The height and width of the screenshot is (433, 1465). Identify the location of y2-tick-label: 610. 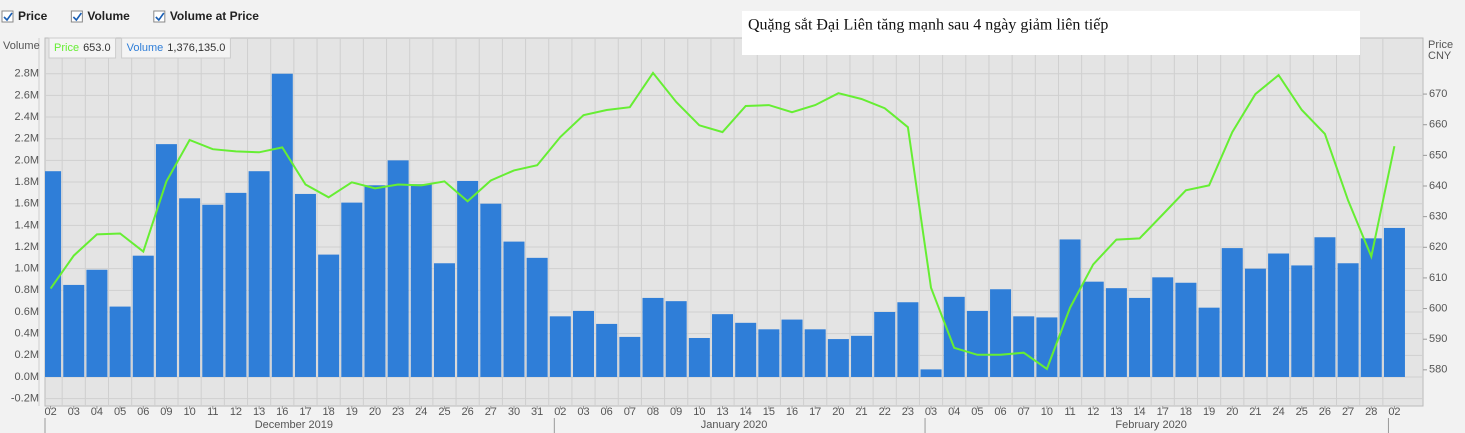
(1438, 278).